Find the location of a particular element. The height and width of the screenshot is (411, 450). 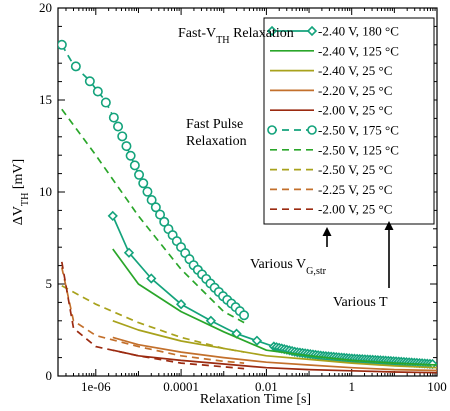

annotation-fast-pulse: Relaxation is located at coordinates (216, 141).